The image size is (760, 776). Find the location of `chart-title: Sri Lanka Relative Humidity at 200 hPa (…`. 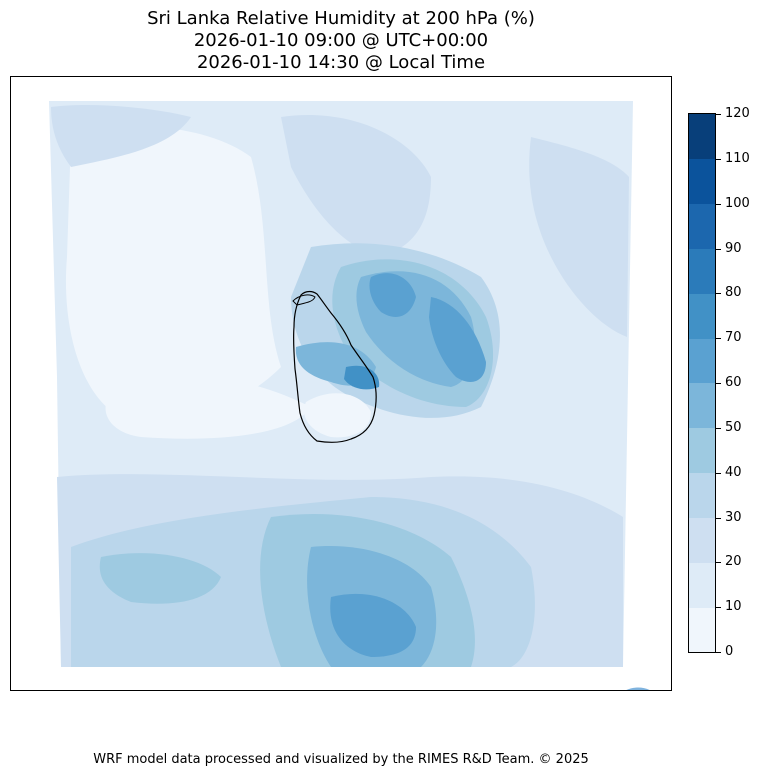

chart-title: Sri Lanka Relative Humidity at 200 hPa (… is located at coordinates (341, 18).